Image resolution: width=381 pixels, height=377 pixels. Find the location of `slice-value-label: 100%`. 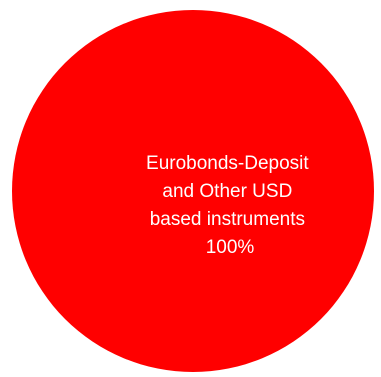

slice-value-label: 100% is located at coordinates (230, 247).